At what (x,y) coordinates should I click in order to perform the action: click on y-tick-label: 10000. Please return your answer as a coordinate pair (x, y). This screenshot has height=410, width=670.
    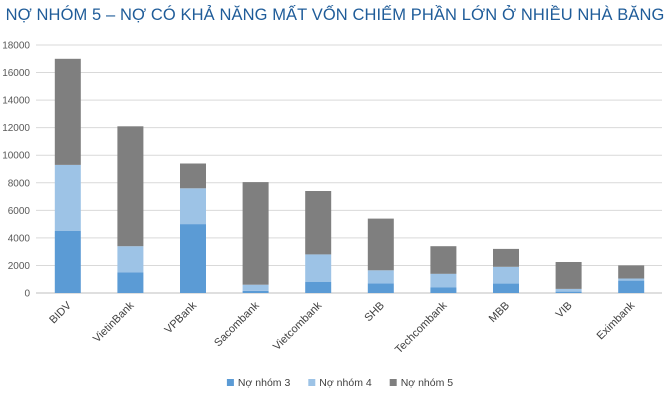
    Looking at the image, I should click on (16, 156).